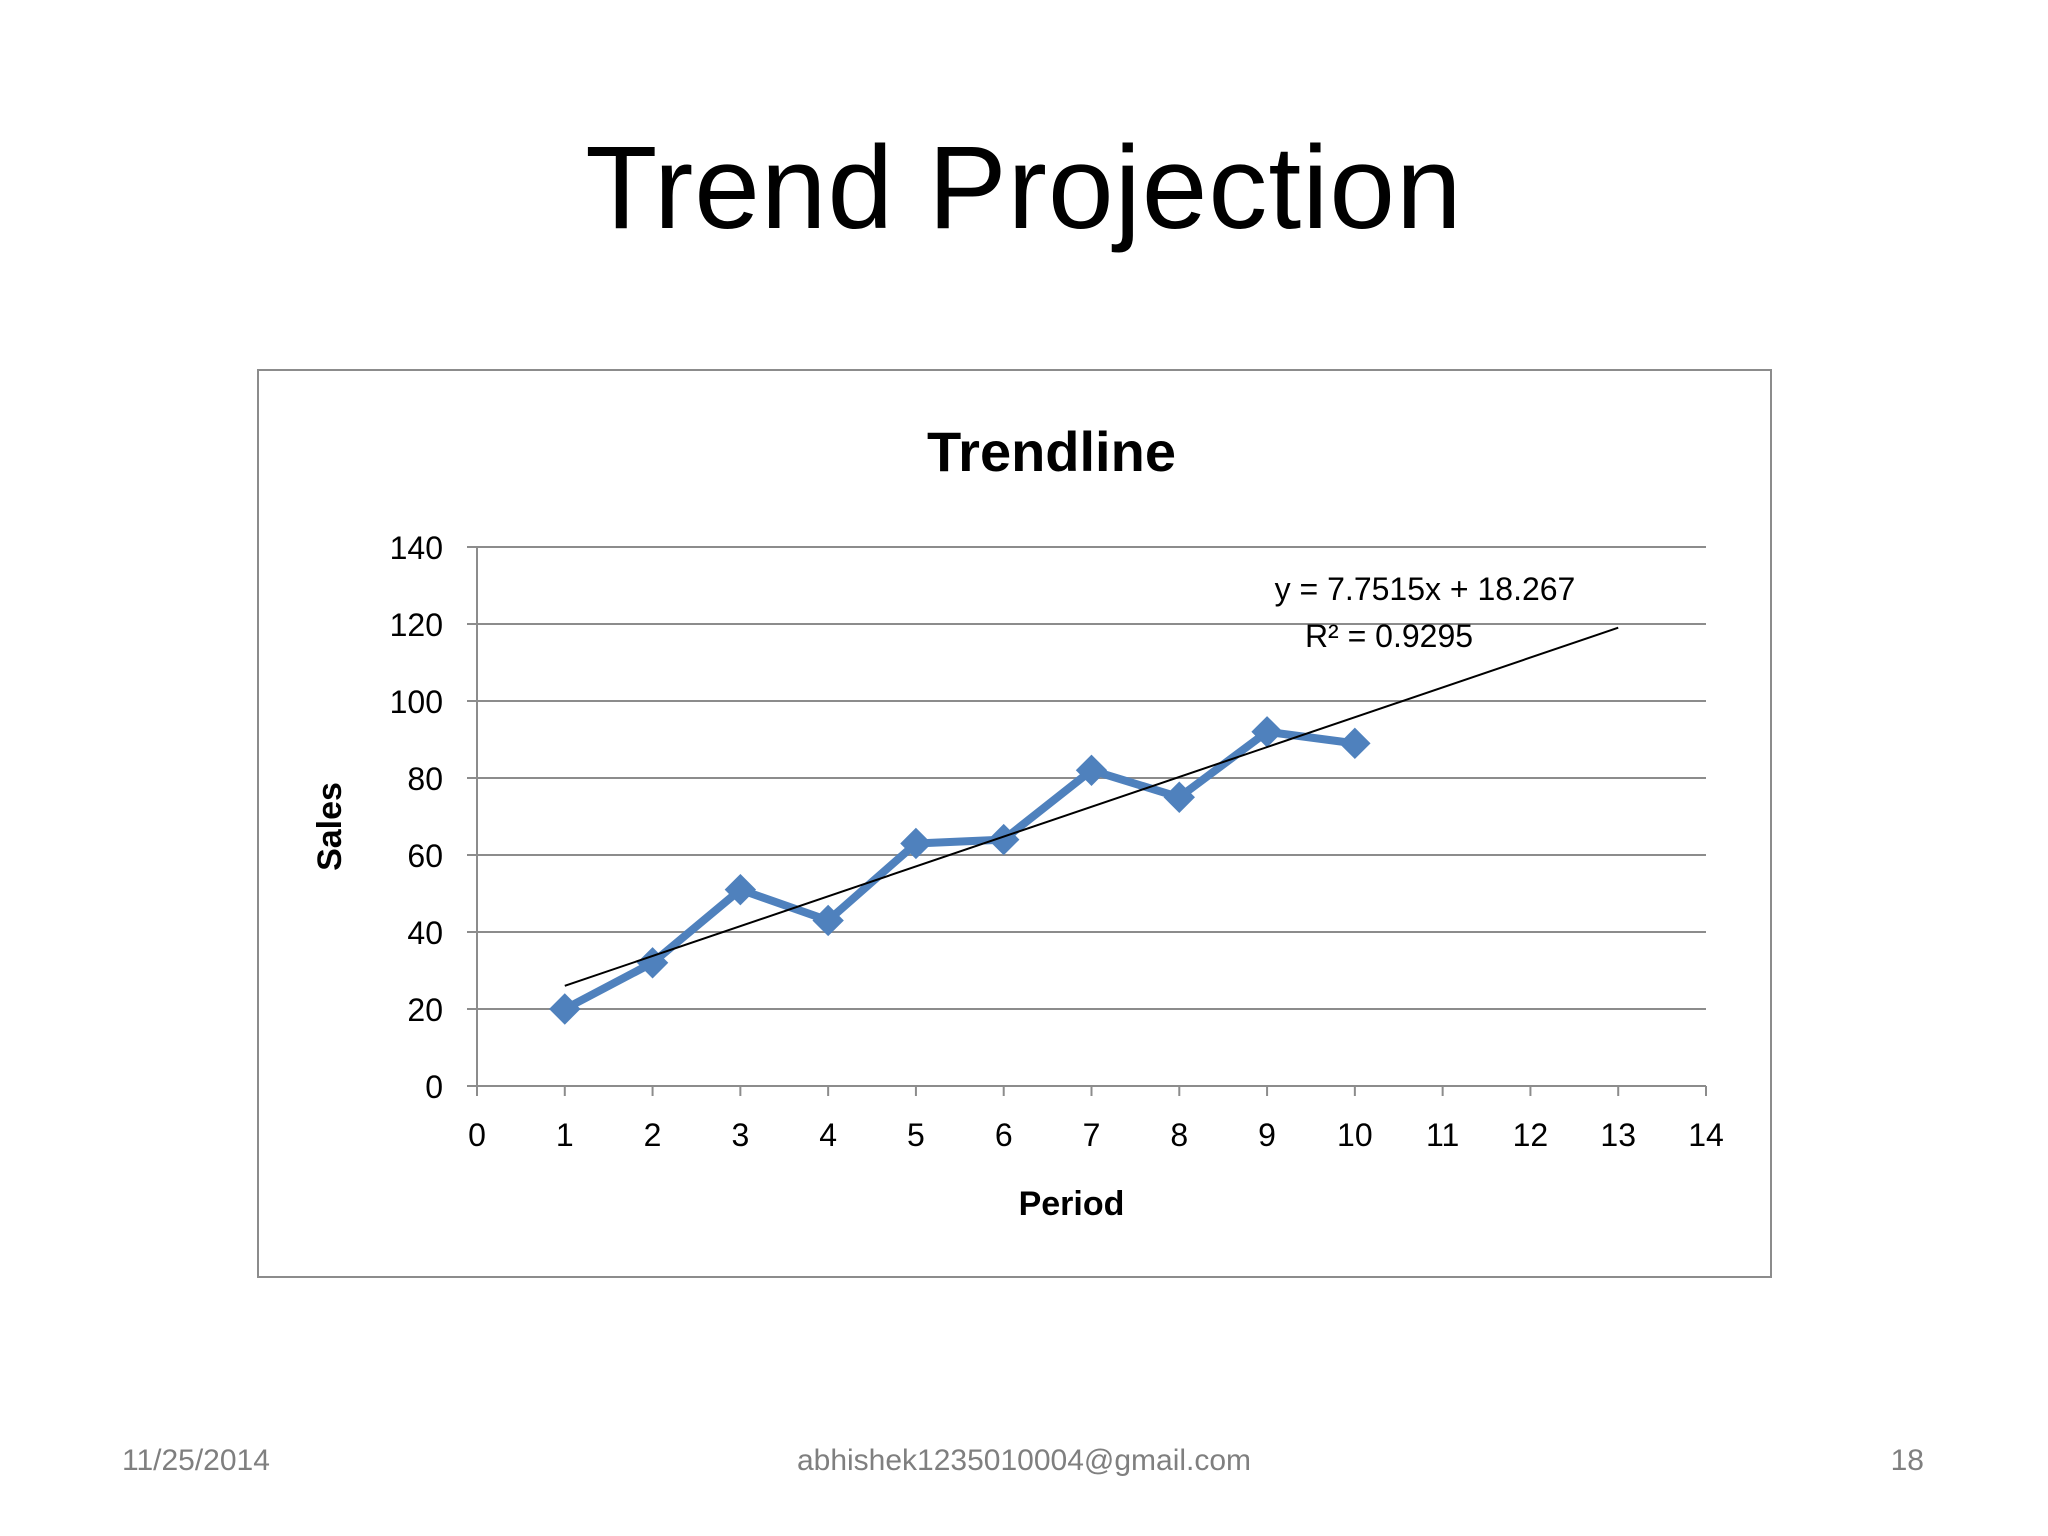  What do you see at coordinates (425, 1010) in the screenshot?
I see `y-tick-label: 20` at bounding box center [425, 1010].